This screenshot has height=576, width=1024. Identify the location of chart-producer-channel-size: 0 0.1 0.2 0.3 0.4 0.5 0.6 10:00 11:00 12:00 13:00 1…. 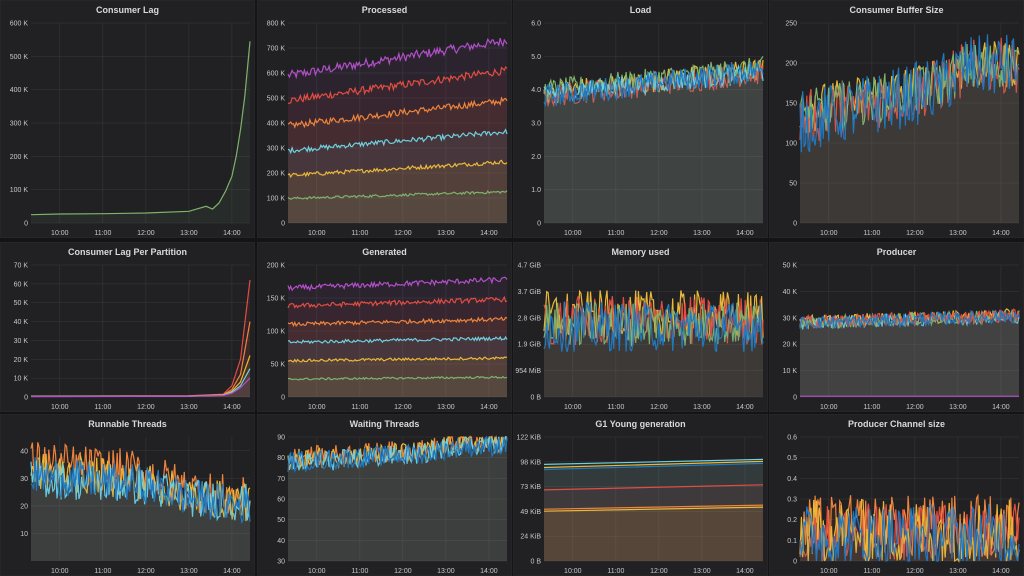
(903, 505).